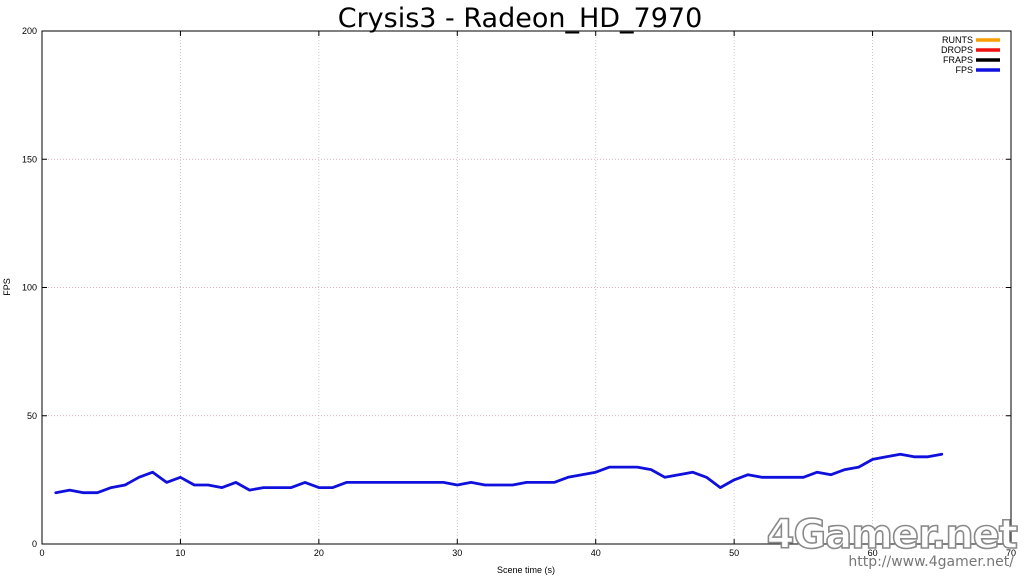 This screenshot has width=1024, height=576. What do you see at coordinates (526, 570) in the screenshot?
I see `x-axis-label: Scene time (s)` at bounding box center [526, 570].